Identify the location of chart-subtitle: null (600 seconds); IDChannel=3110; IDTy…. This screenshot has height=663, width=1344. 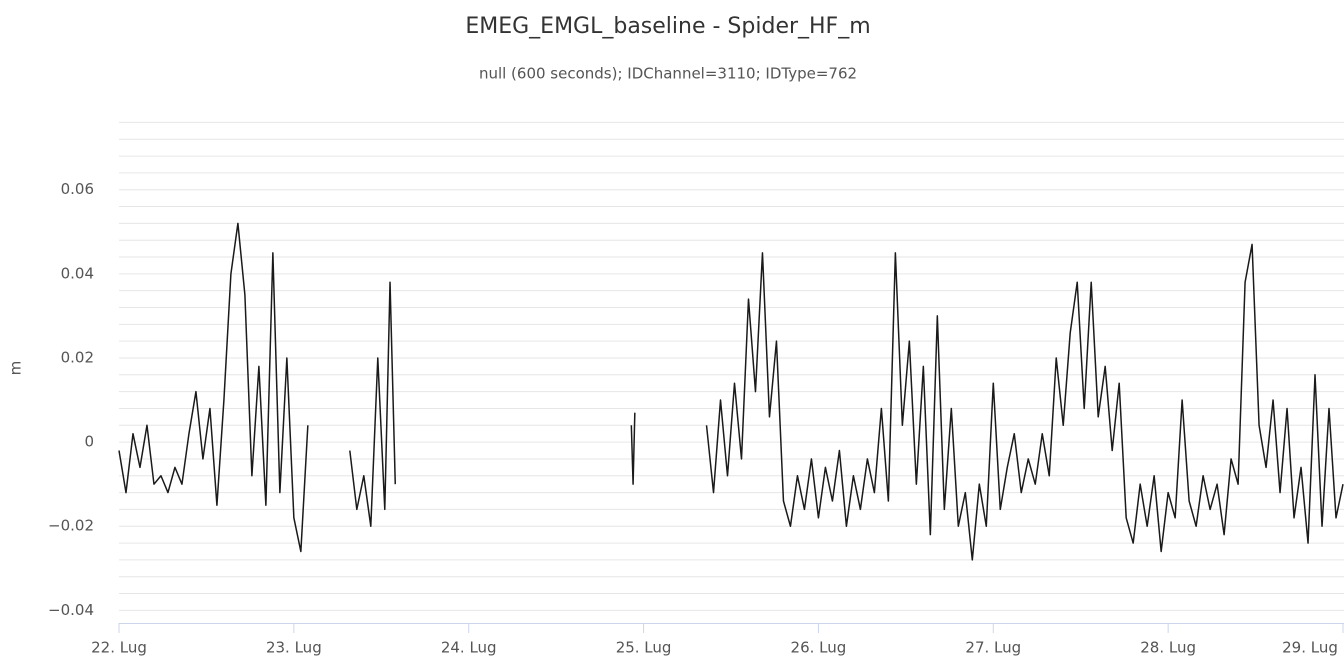
(668, 74).